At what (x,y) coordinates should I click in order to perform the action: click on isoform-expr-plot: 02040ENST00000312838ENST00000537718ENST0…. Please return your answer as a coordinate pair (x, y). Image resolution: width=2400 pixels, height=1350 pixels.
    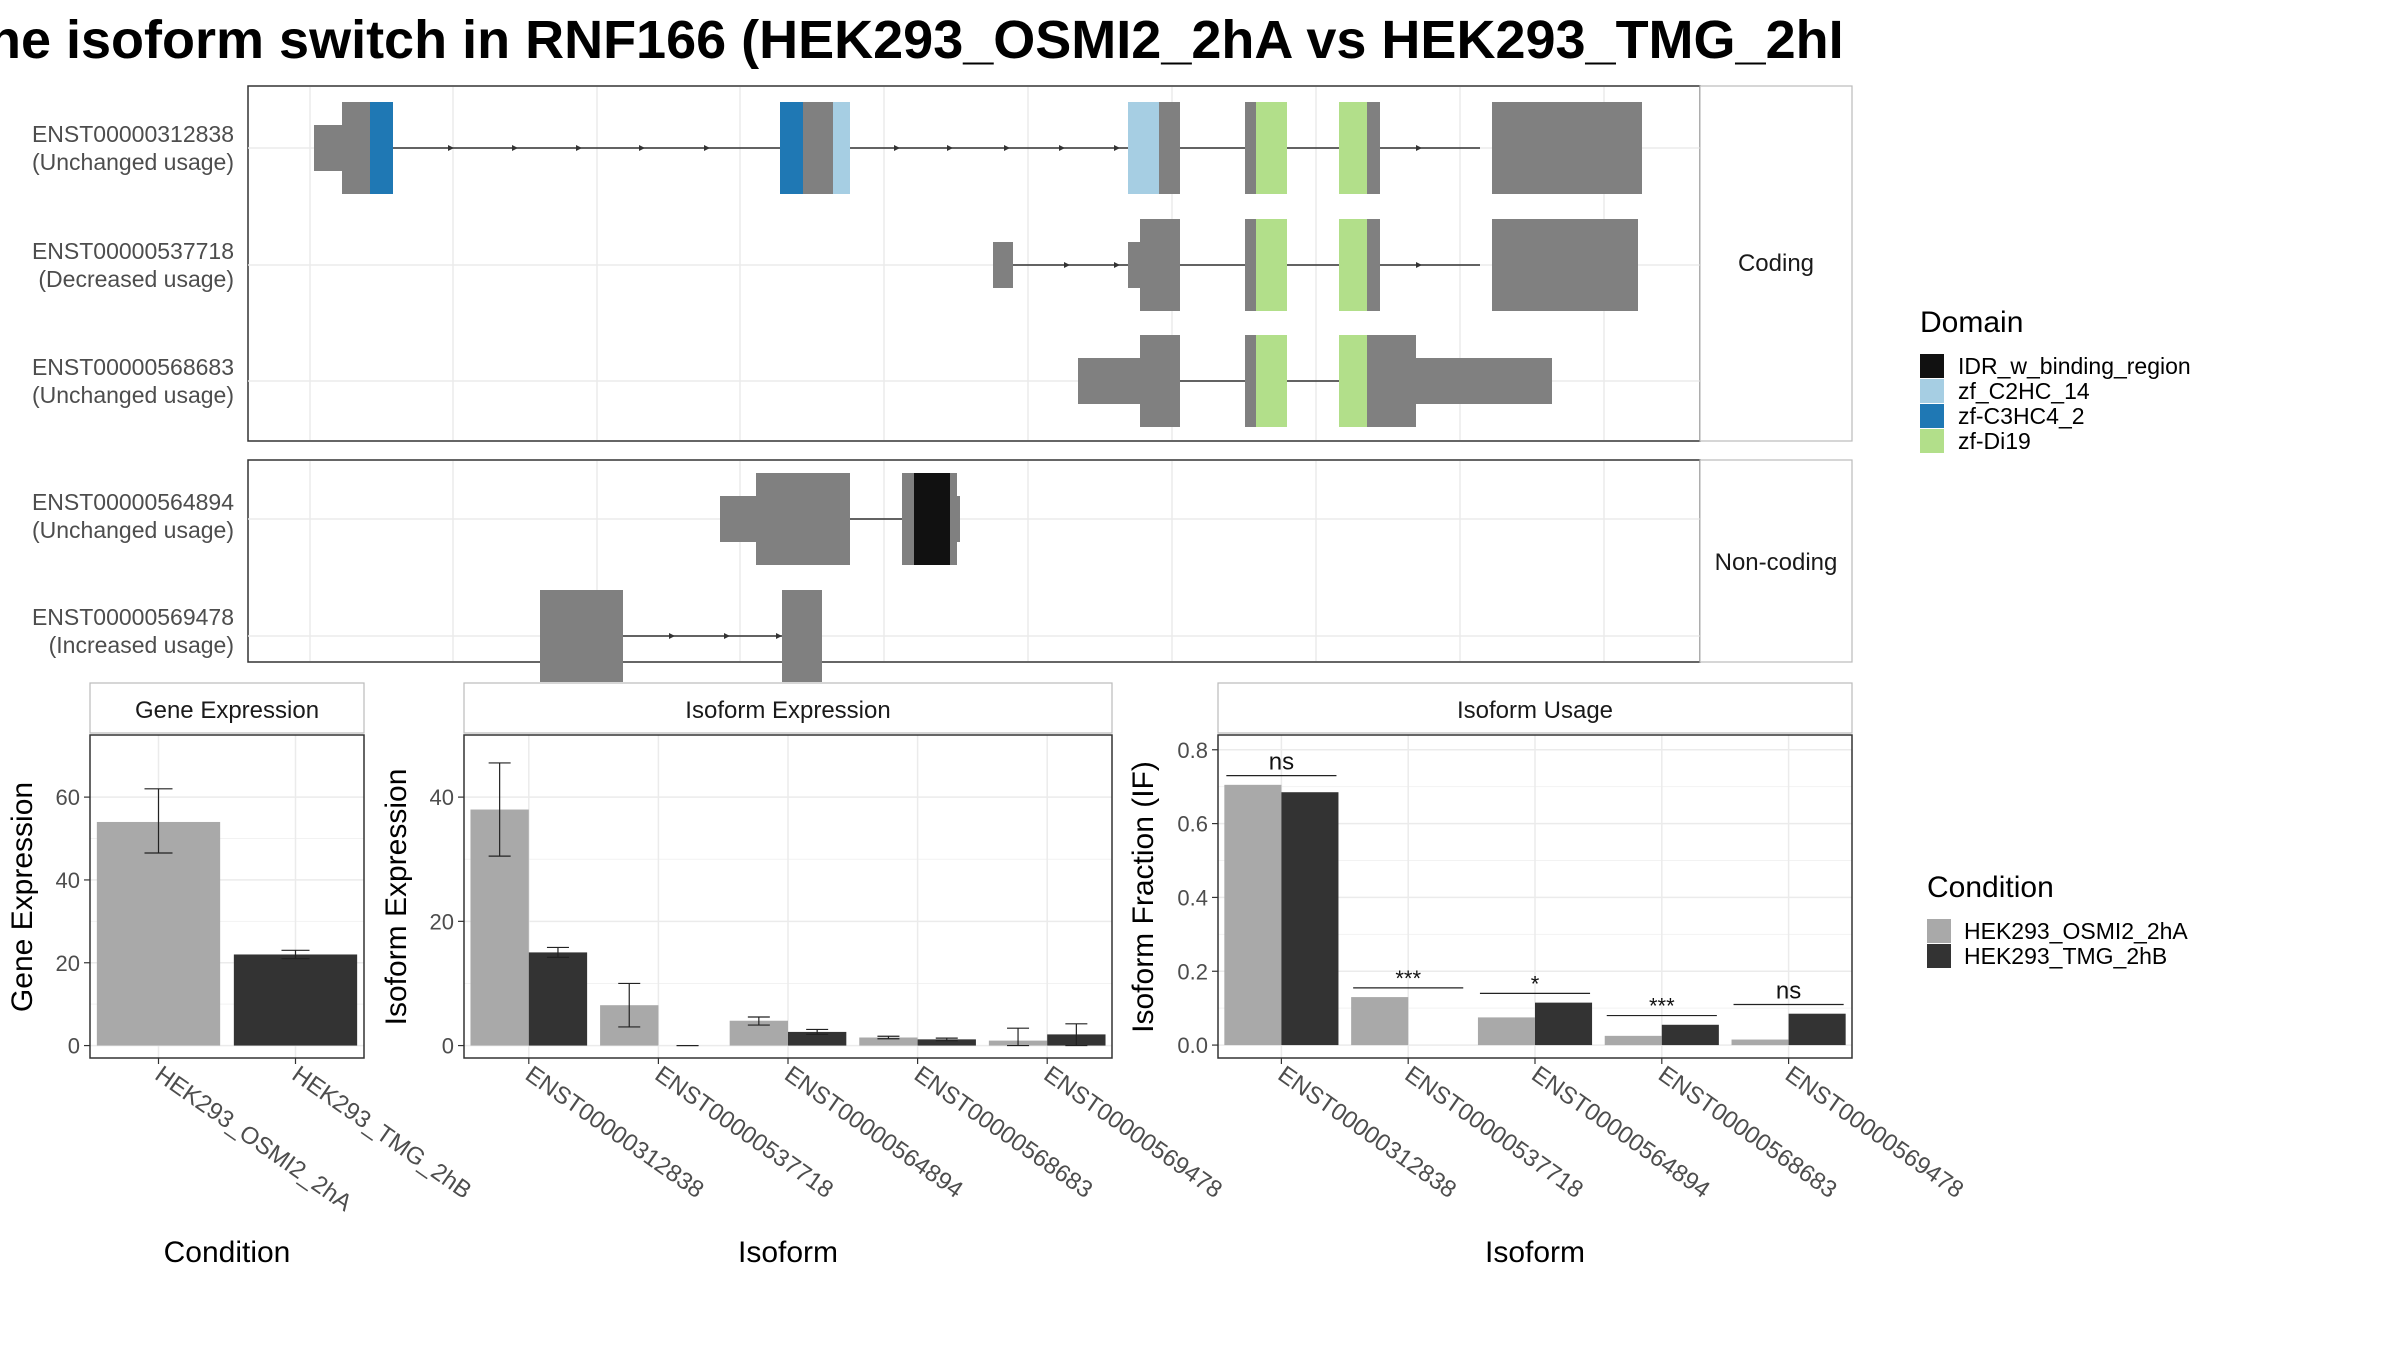
    Looking at the image, I should click on (828, 969).